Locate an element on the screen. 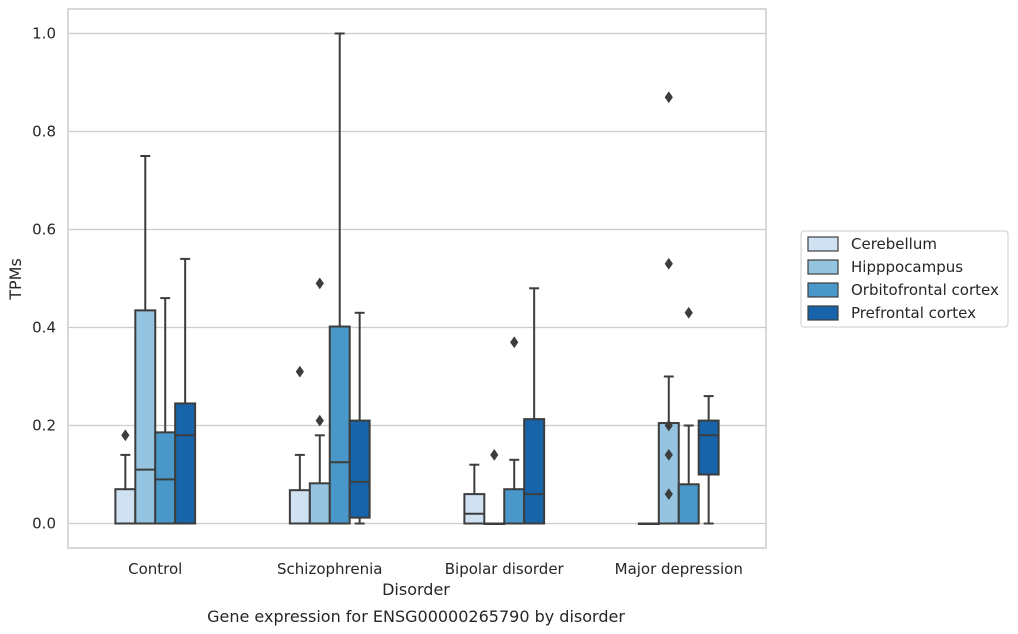  x-tick-label: Schizophrenia is located at coordinates (329, 569).